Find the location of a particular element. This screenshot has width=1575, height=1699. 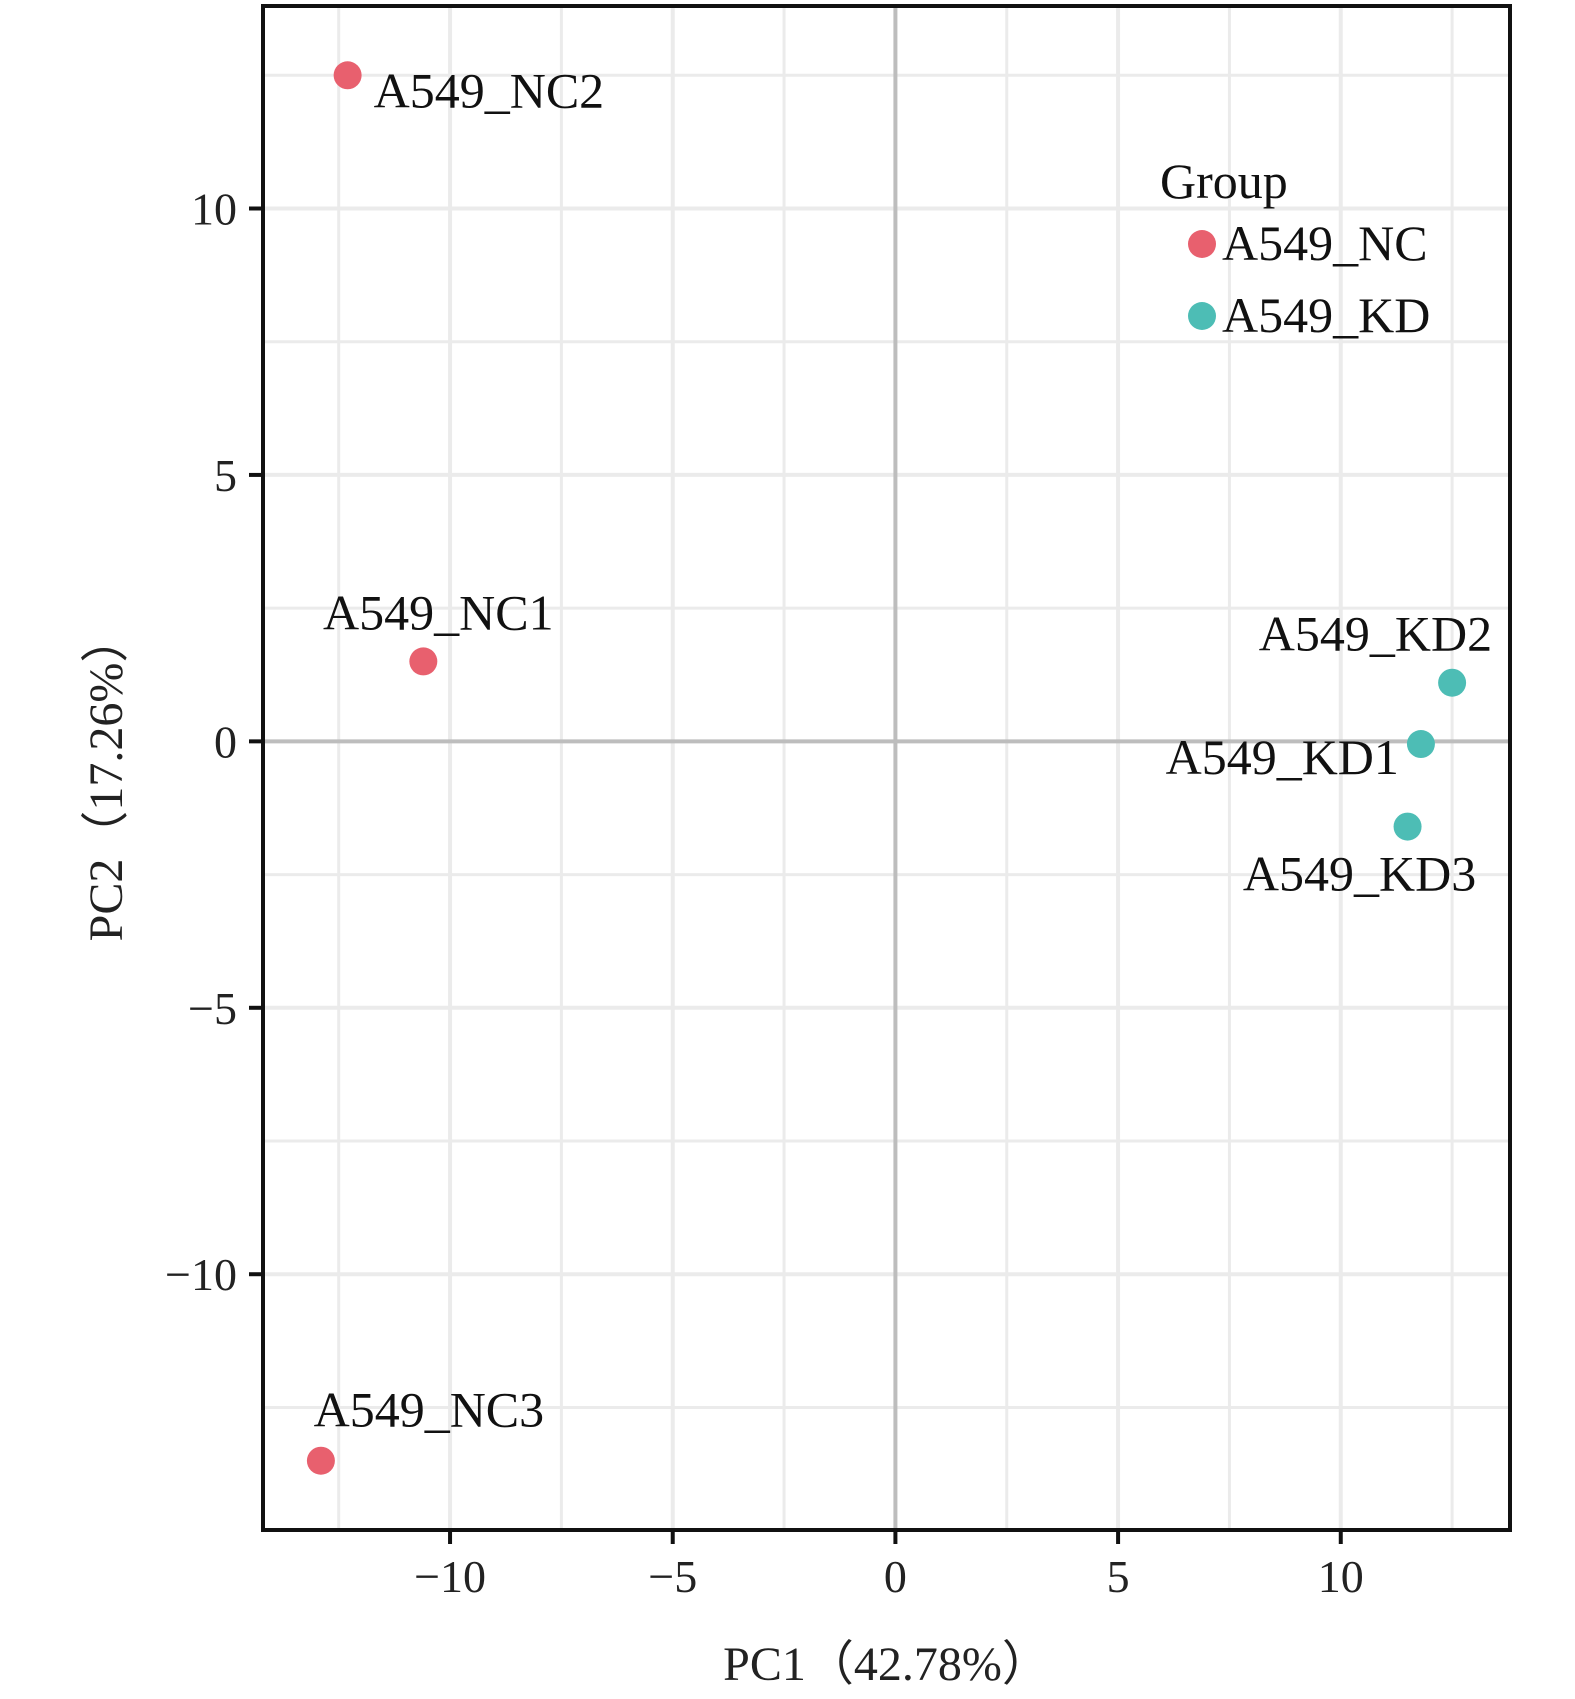

point-label: A549_KD2 is located at coordinates (1375, 634).